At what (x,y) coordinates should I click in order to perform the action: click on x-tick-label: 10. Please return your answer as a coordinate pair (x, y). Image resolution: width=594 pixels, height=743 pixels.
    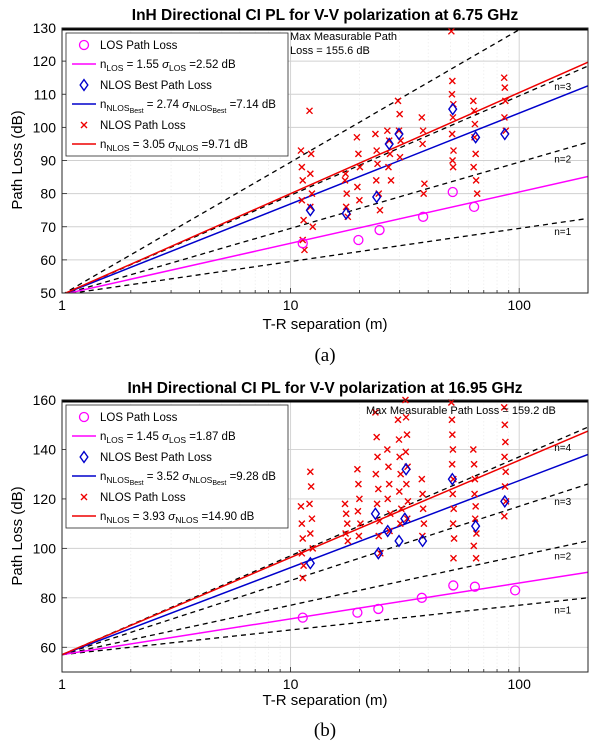
    Looking at the image, I should click on (291, 684).